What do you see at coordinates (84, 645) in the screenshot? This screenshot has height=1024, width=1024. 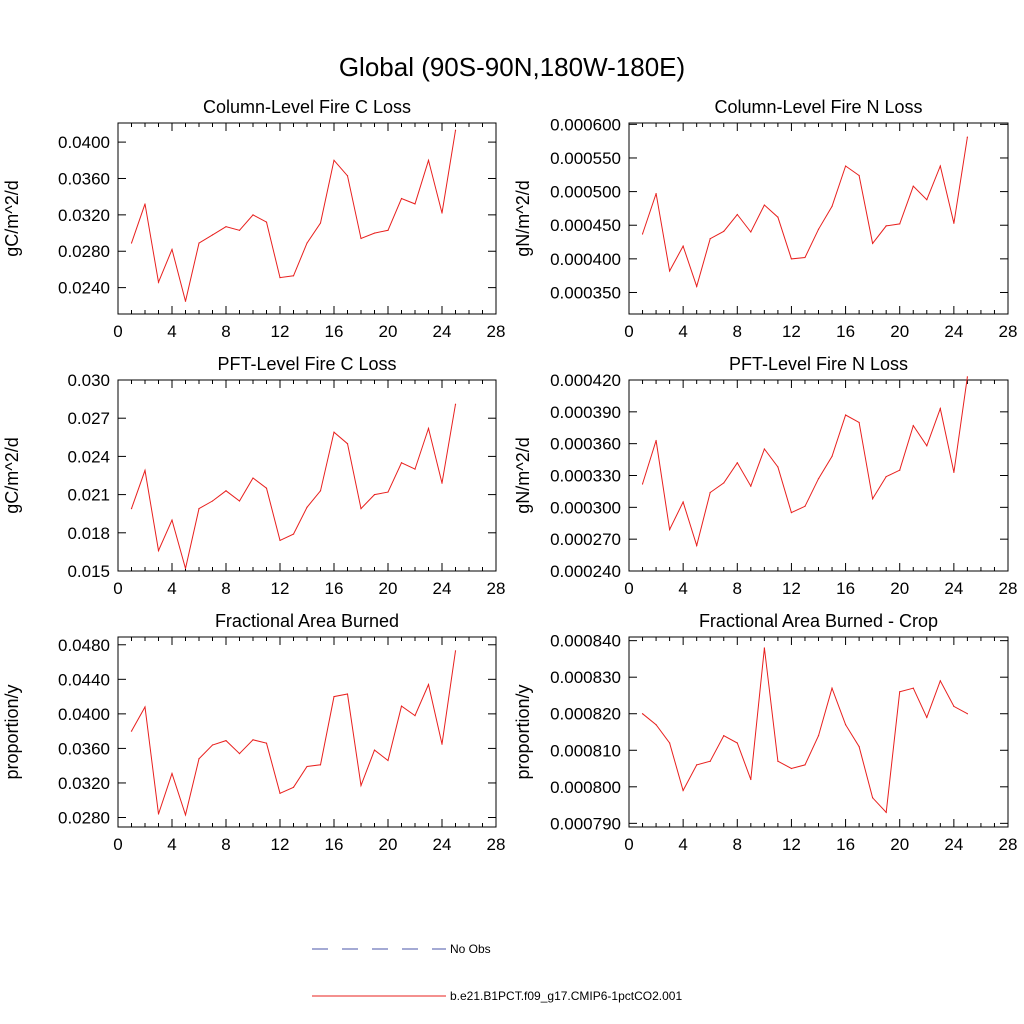 I see `y-tick-label: 0.0480` at bounding box center [84, 645].